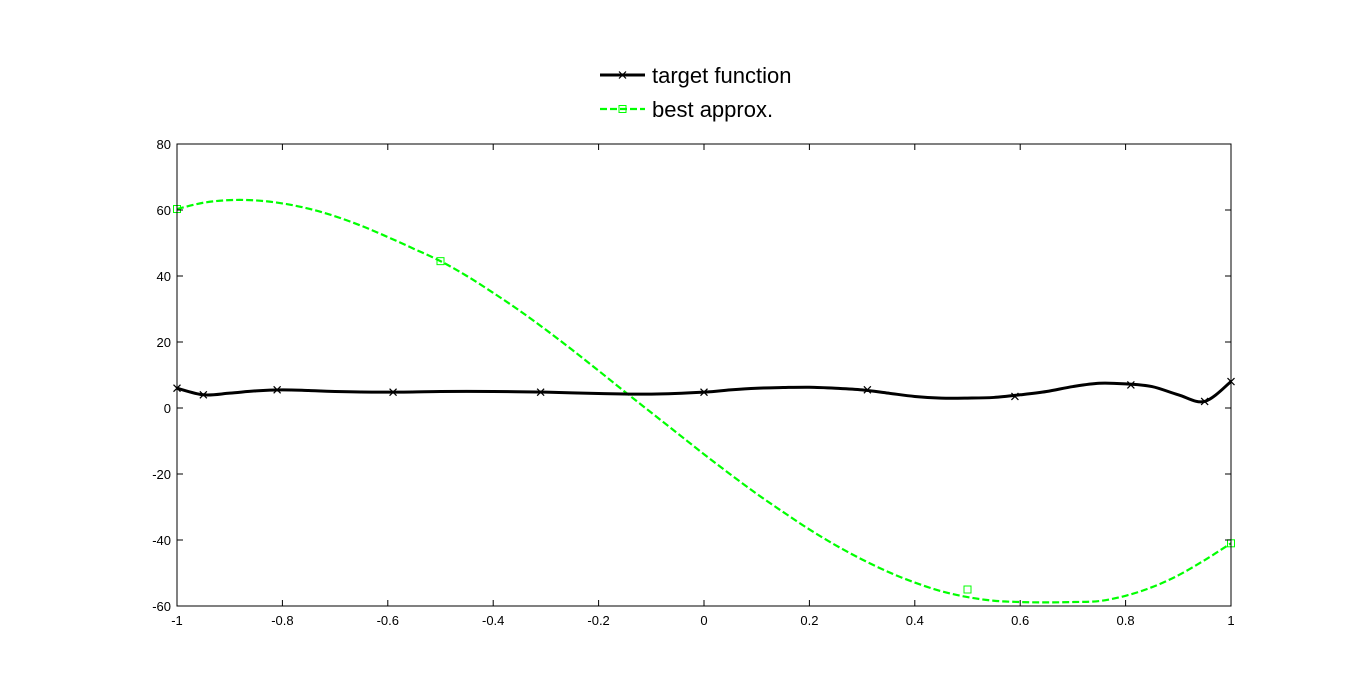 The image size is (1360, 682). I want to click on series-line-target-function, so click(704, 392).